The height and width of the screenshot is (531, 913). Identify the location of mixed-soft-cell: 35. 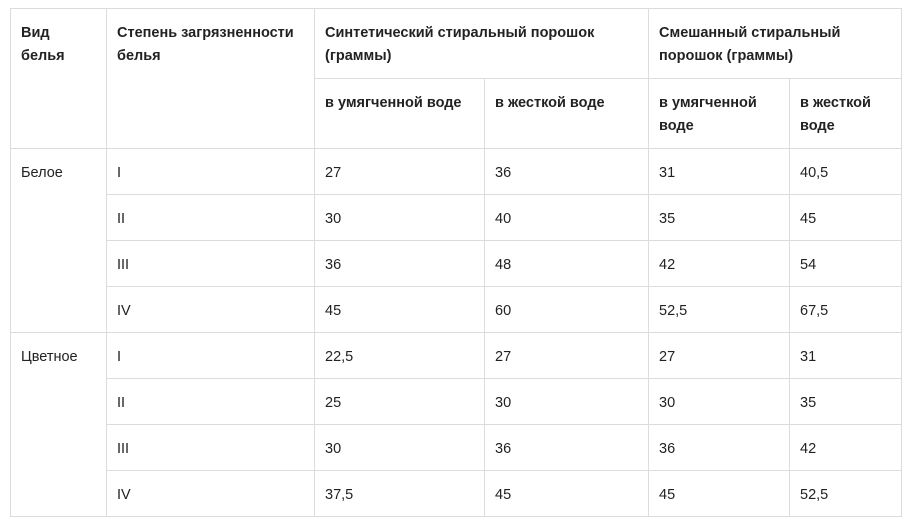
(719, 217).